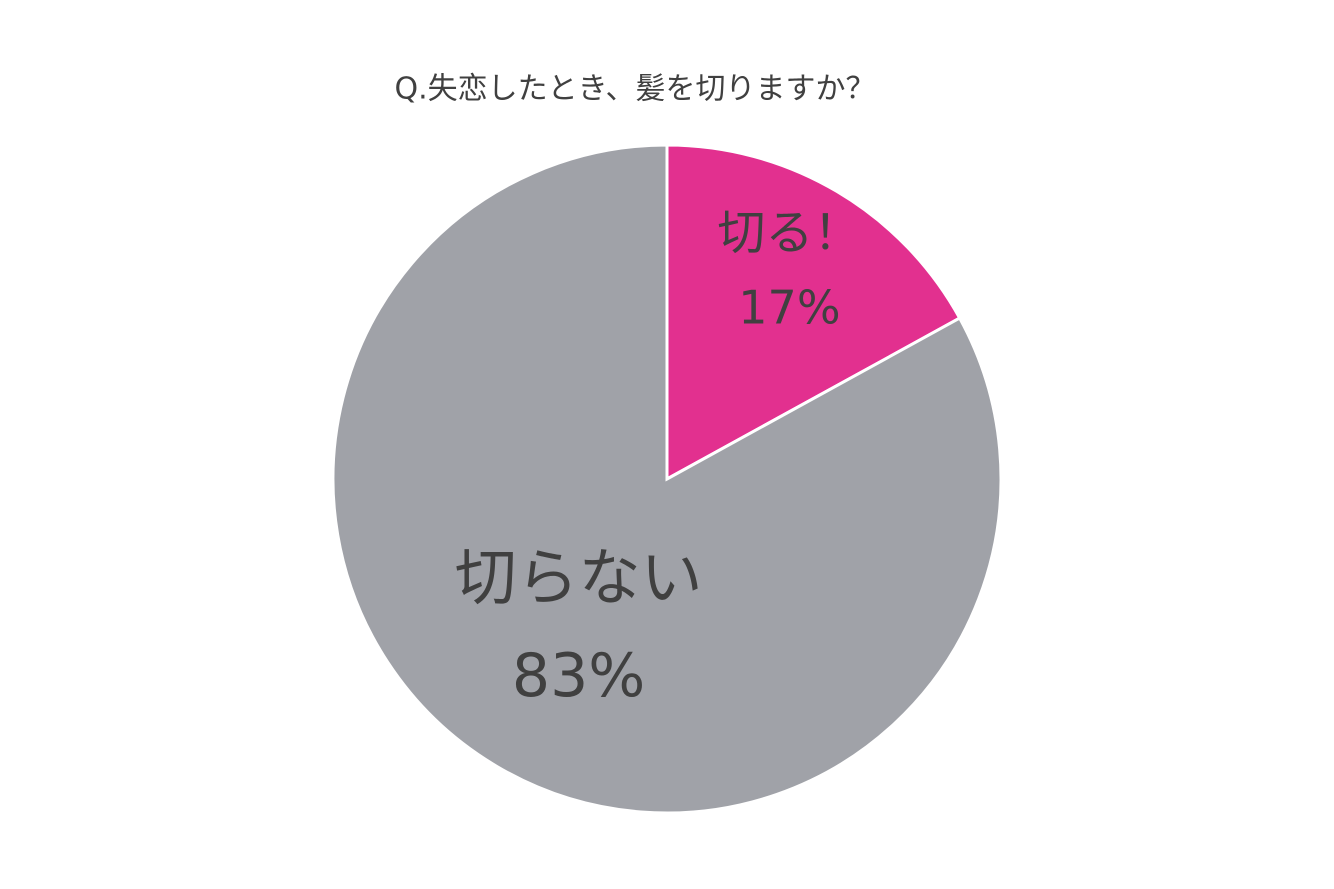 The image size is (1334, 889). I want to click on chart-title: Q.失恋したとき、髪を切りますか？, so click(634, 89).